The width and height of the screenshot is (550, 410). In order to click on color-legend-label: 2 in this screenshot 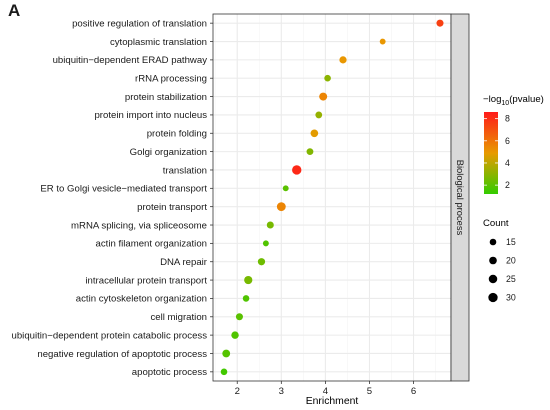, I will do `click(507, 185)`.